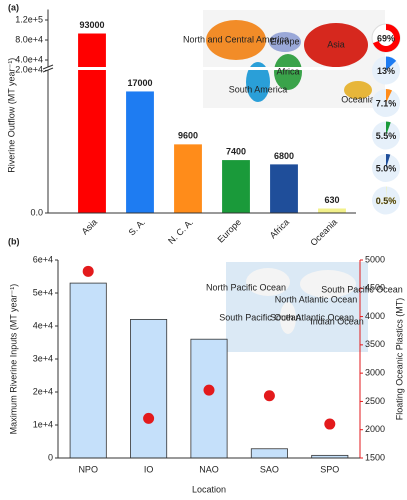  I want to click on y2-tick-label: 4500, so click(375, 288).